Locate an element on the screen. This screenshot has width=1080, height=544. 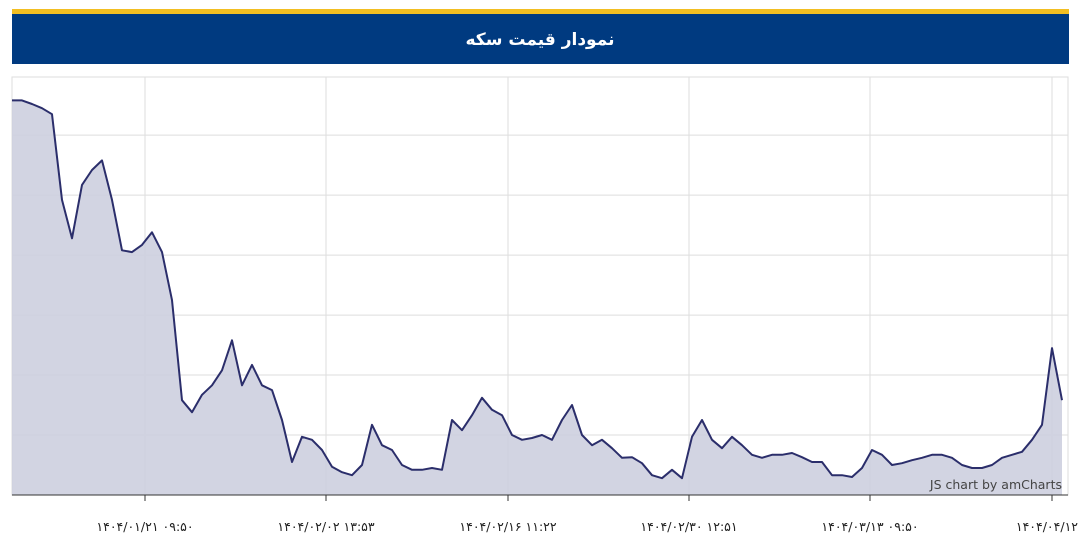
x-tick-label: ۱۴۰۴/۰۲/۰۲ ۱۳:۵۳ is located at coordinates (325, 526).